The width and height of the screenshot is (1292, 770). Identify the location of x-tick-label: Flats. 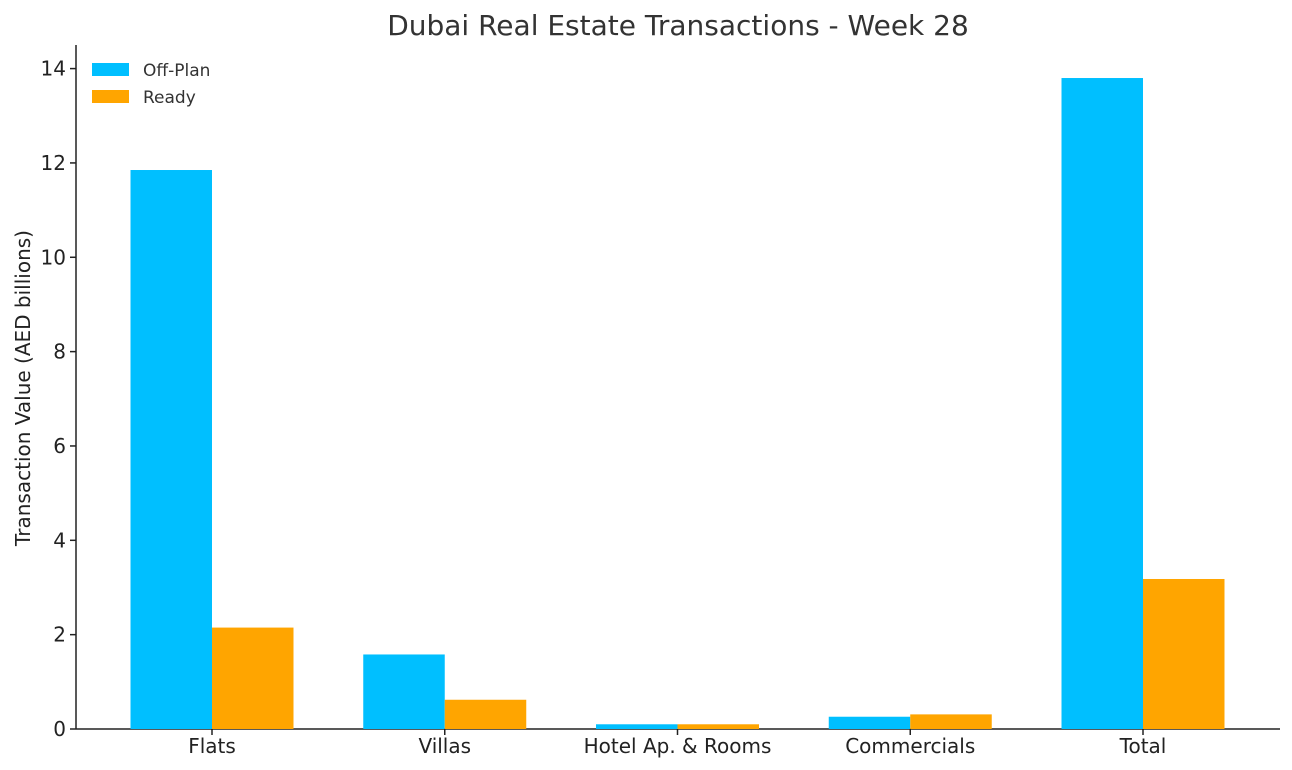
(212, 746).